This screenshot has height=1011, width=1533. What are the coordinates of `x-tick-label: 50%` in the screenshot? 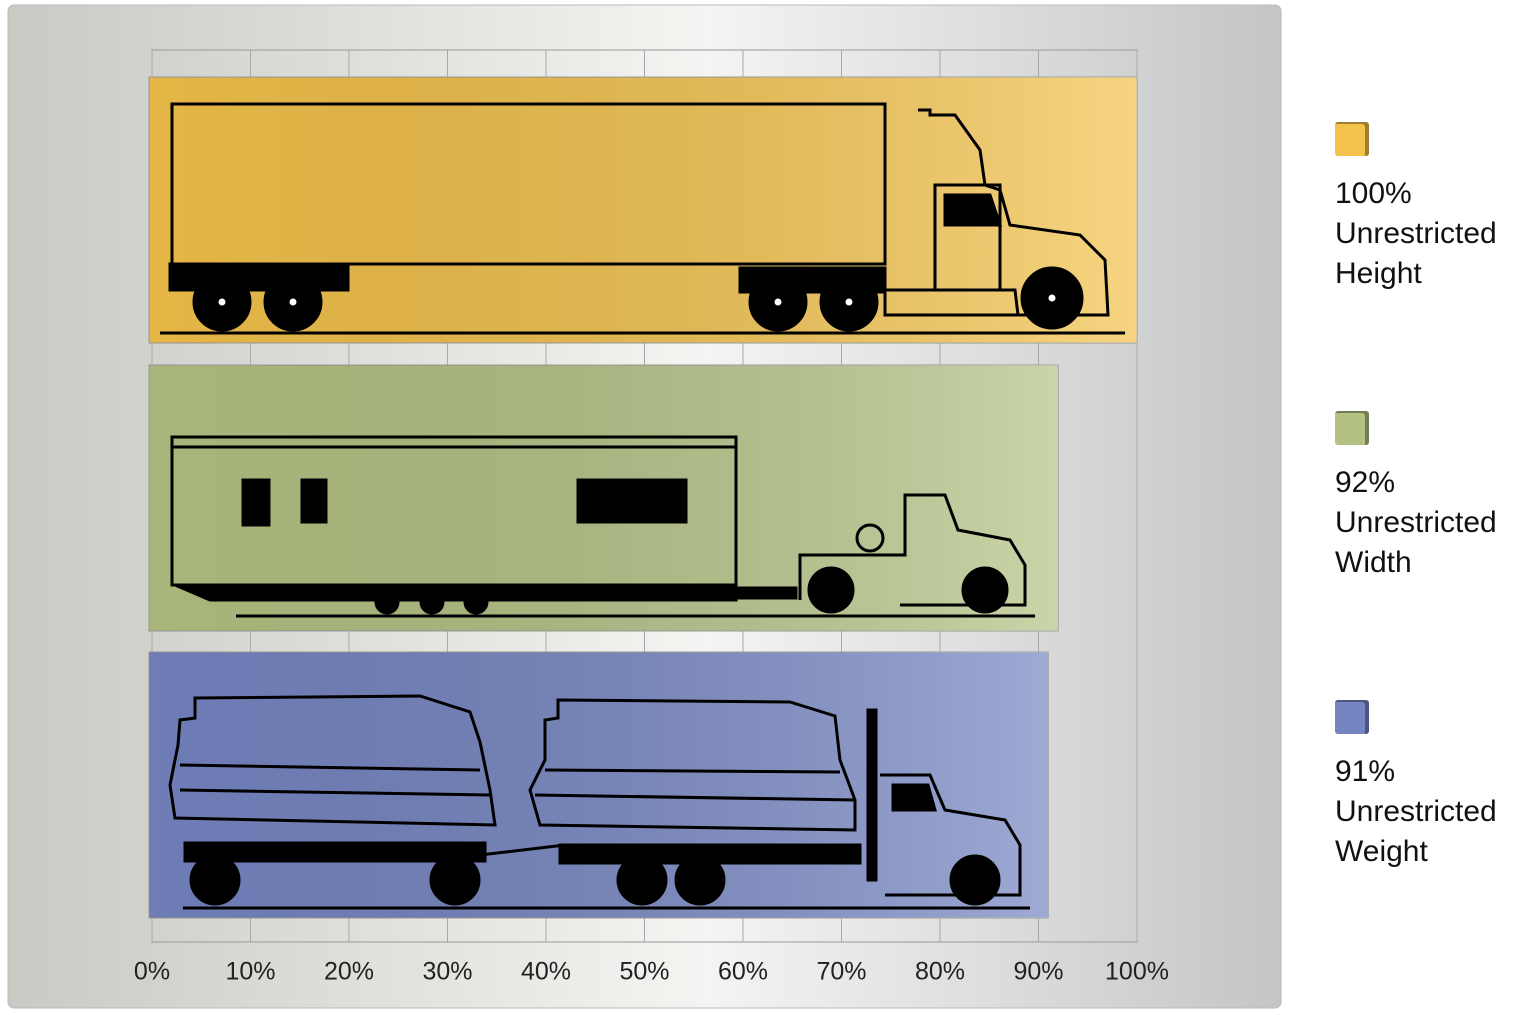 It's located at (644, 972).